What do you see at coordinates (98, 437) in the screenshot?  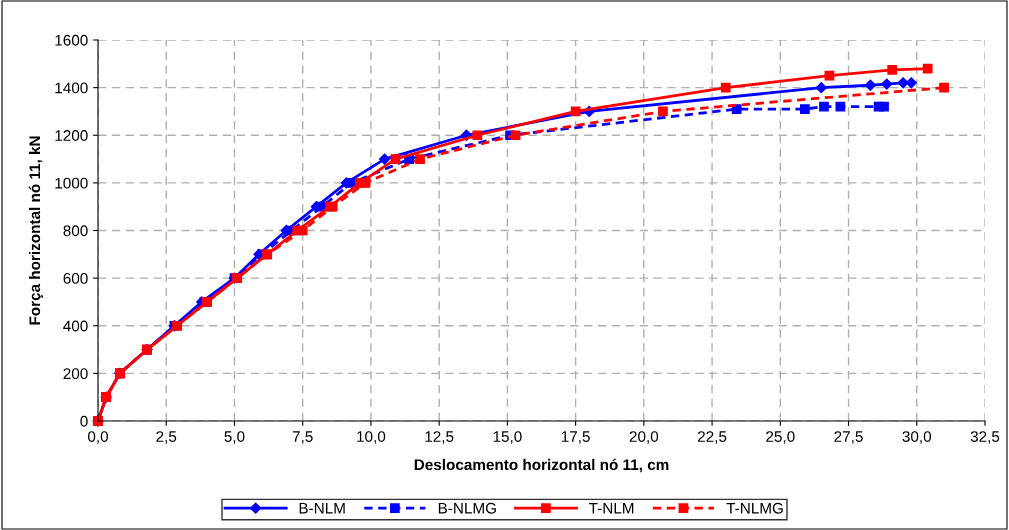 I see `x-tick-label: 0,0` at bounding box center [98, 437].